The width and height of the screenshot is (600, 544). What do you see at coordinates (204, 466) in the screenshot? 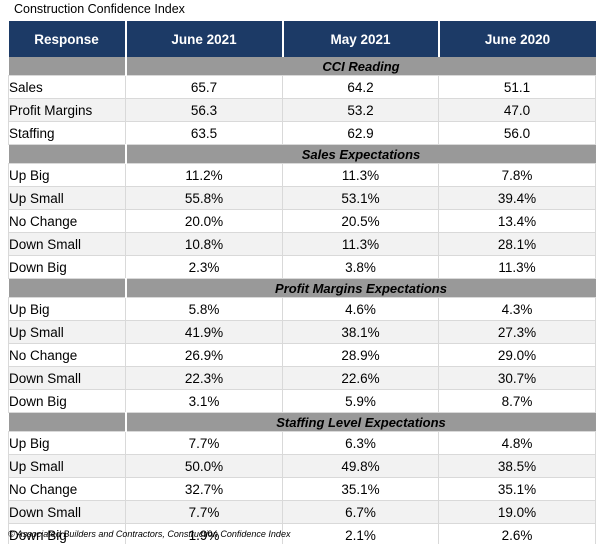
I see `row-value: 50.0%` at bounding box center [204, 466].